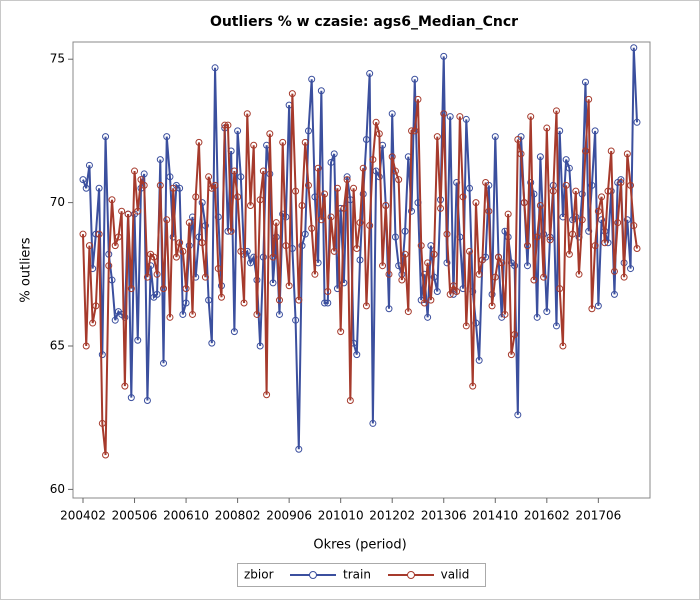 The height and width of the screenshot is (600, 700). Describe the element at coordinates (357, 575) in the screenshot. I see `legend-label: train` at that location.